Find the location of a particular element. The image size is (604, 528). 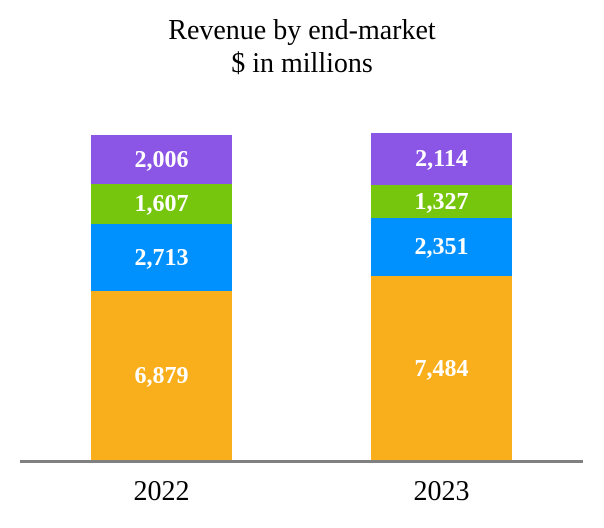

stacked-bar-2023: 2,114 1,327 2,351 7,484 is located at coordinates (441, 297).